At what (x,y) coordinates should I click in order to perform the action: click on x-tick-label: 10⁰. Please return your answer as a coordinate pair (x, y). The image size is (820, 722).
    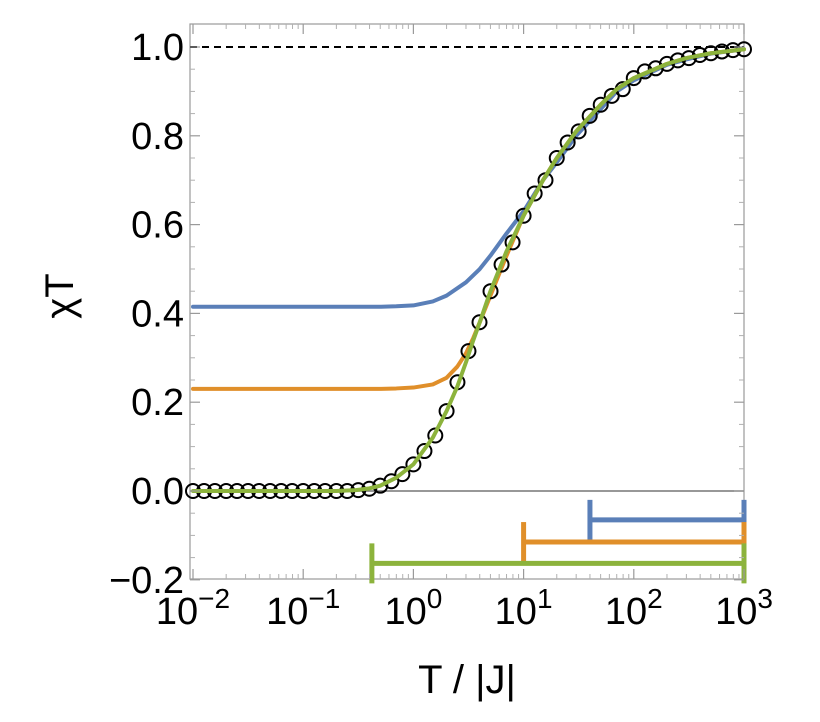
    Looking at the image, I should click on (413, 608).